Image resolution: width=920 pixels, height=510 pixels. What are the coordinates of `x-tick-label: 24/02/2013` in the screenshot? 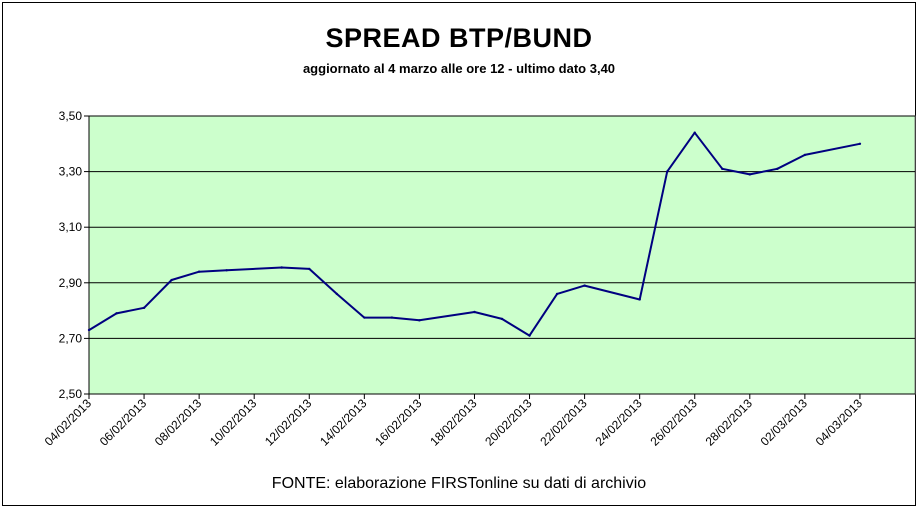 It's located at (618, 422).